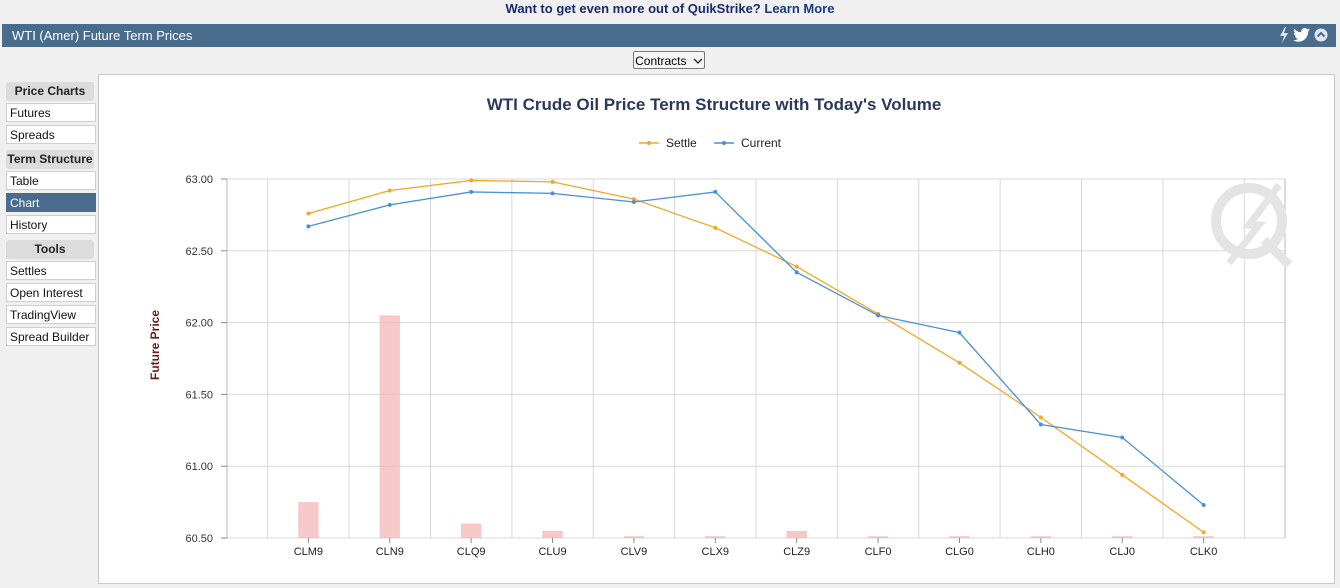 Image resolution: width=1340 pixels, height=588 pixels. Describe the element at coordinates (878, 552) in the screenshot. I see `x-tick-label: CLF0` at that location.